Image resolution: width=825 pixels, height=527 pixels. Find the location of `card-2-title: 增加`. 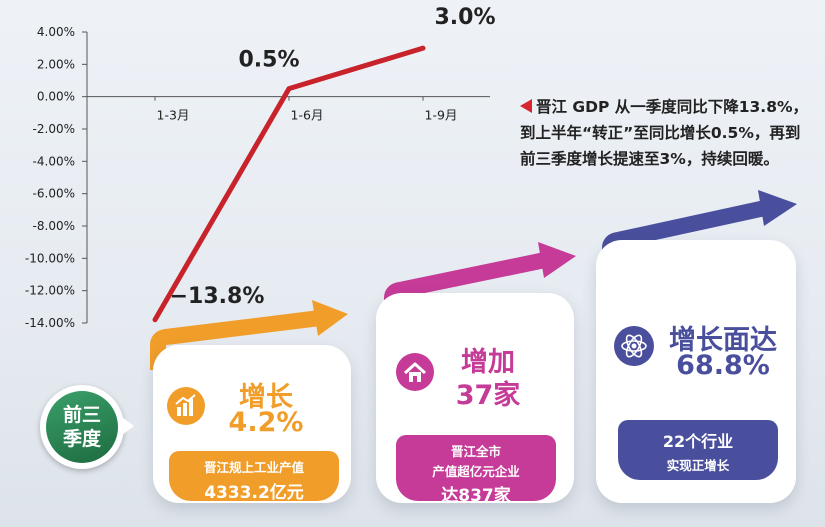

card-2-title: 增加 is located at coordinates (488, 362).